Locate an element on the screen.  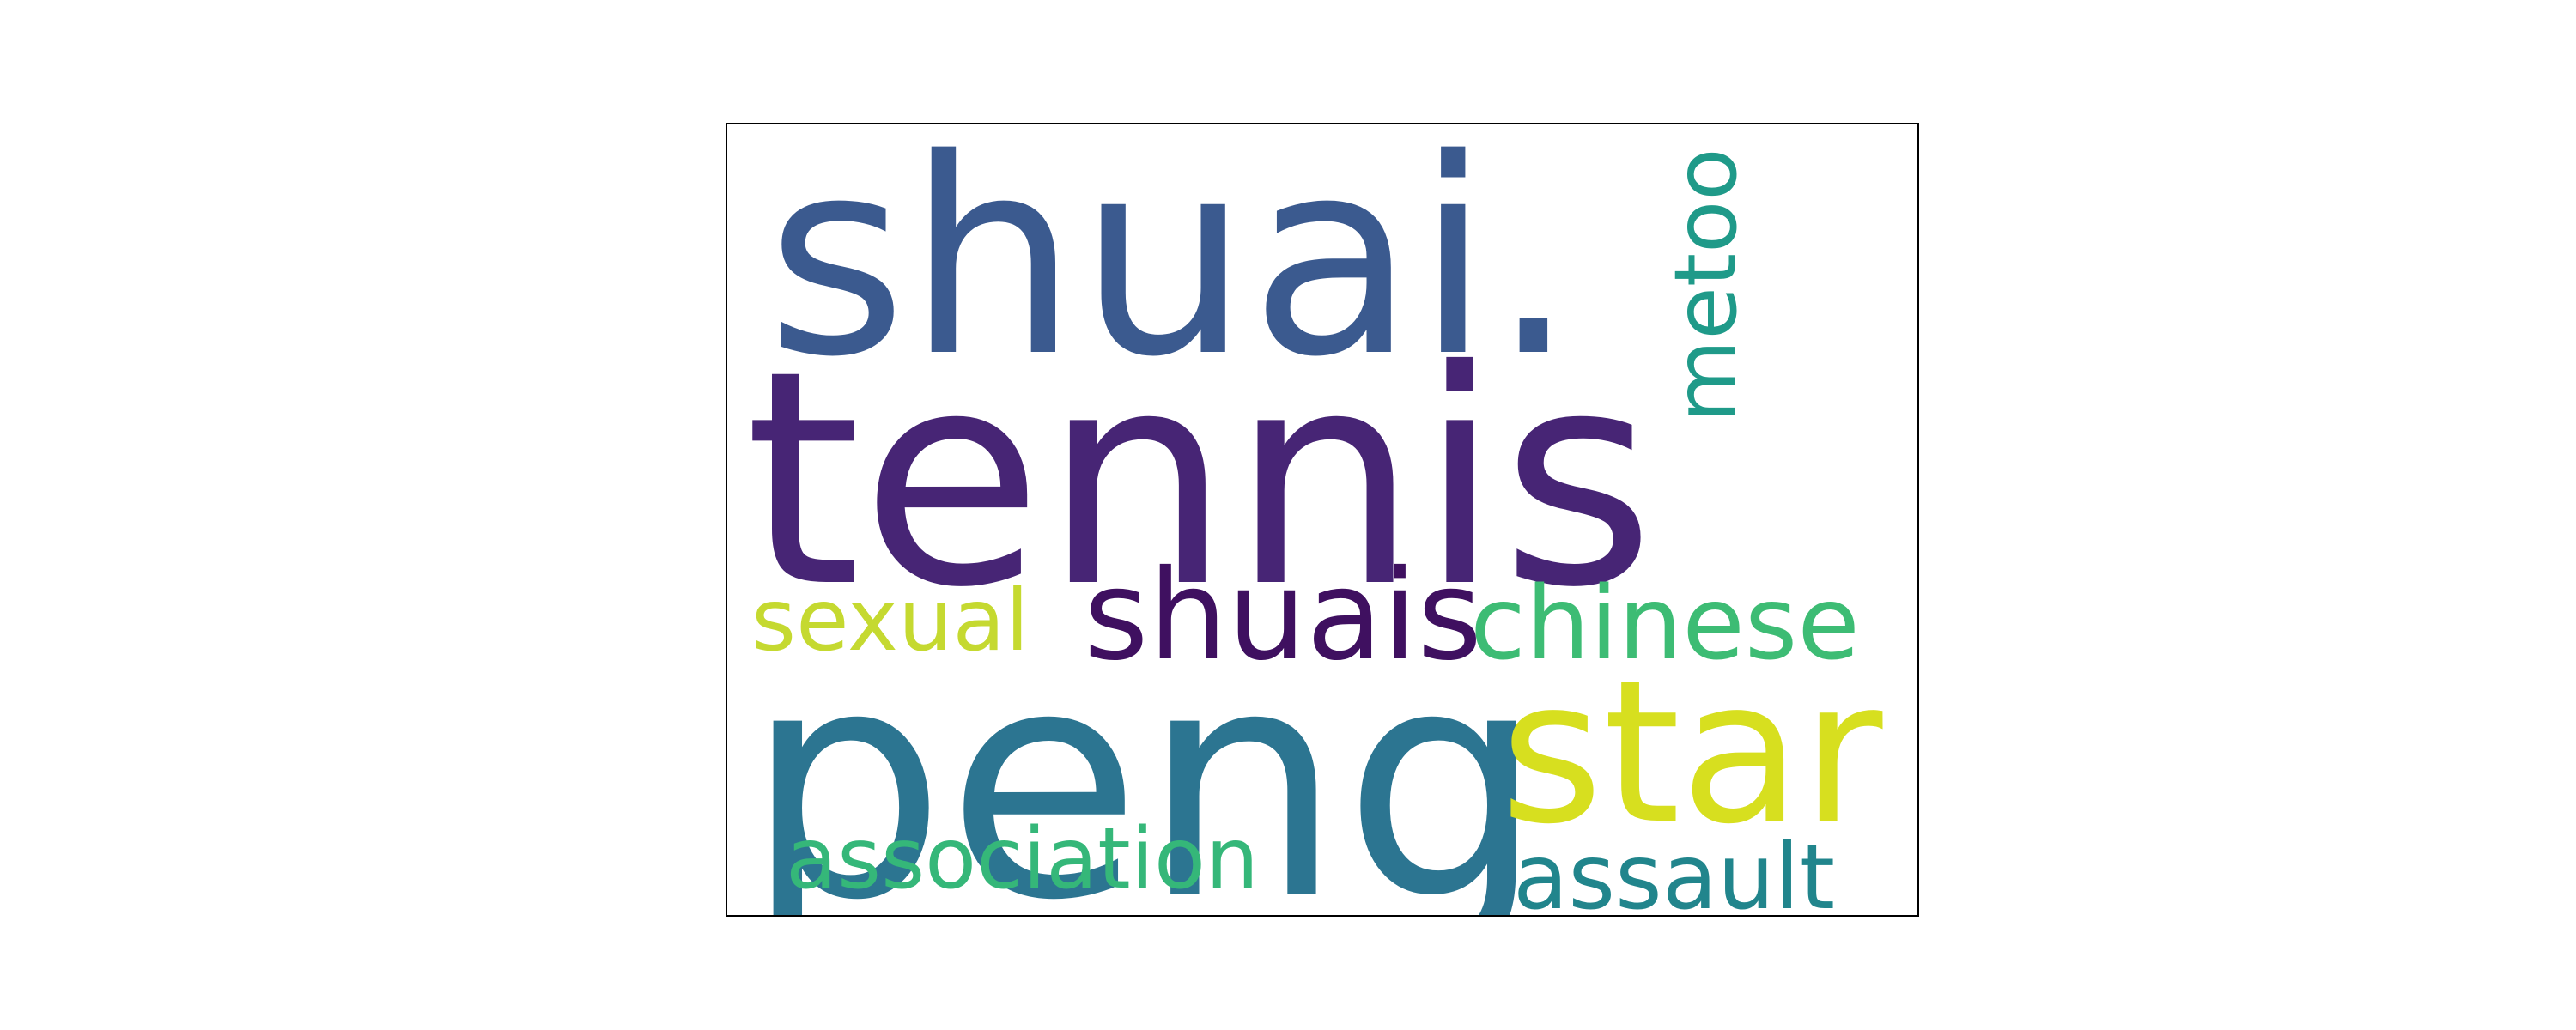
word-assault: assault is located at coordinates (1674, 871).